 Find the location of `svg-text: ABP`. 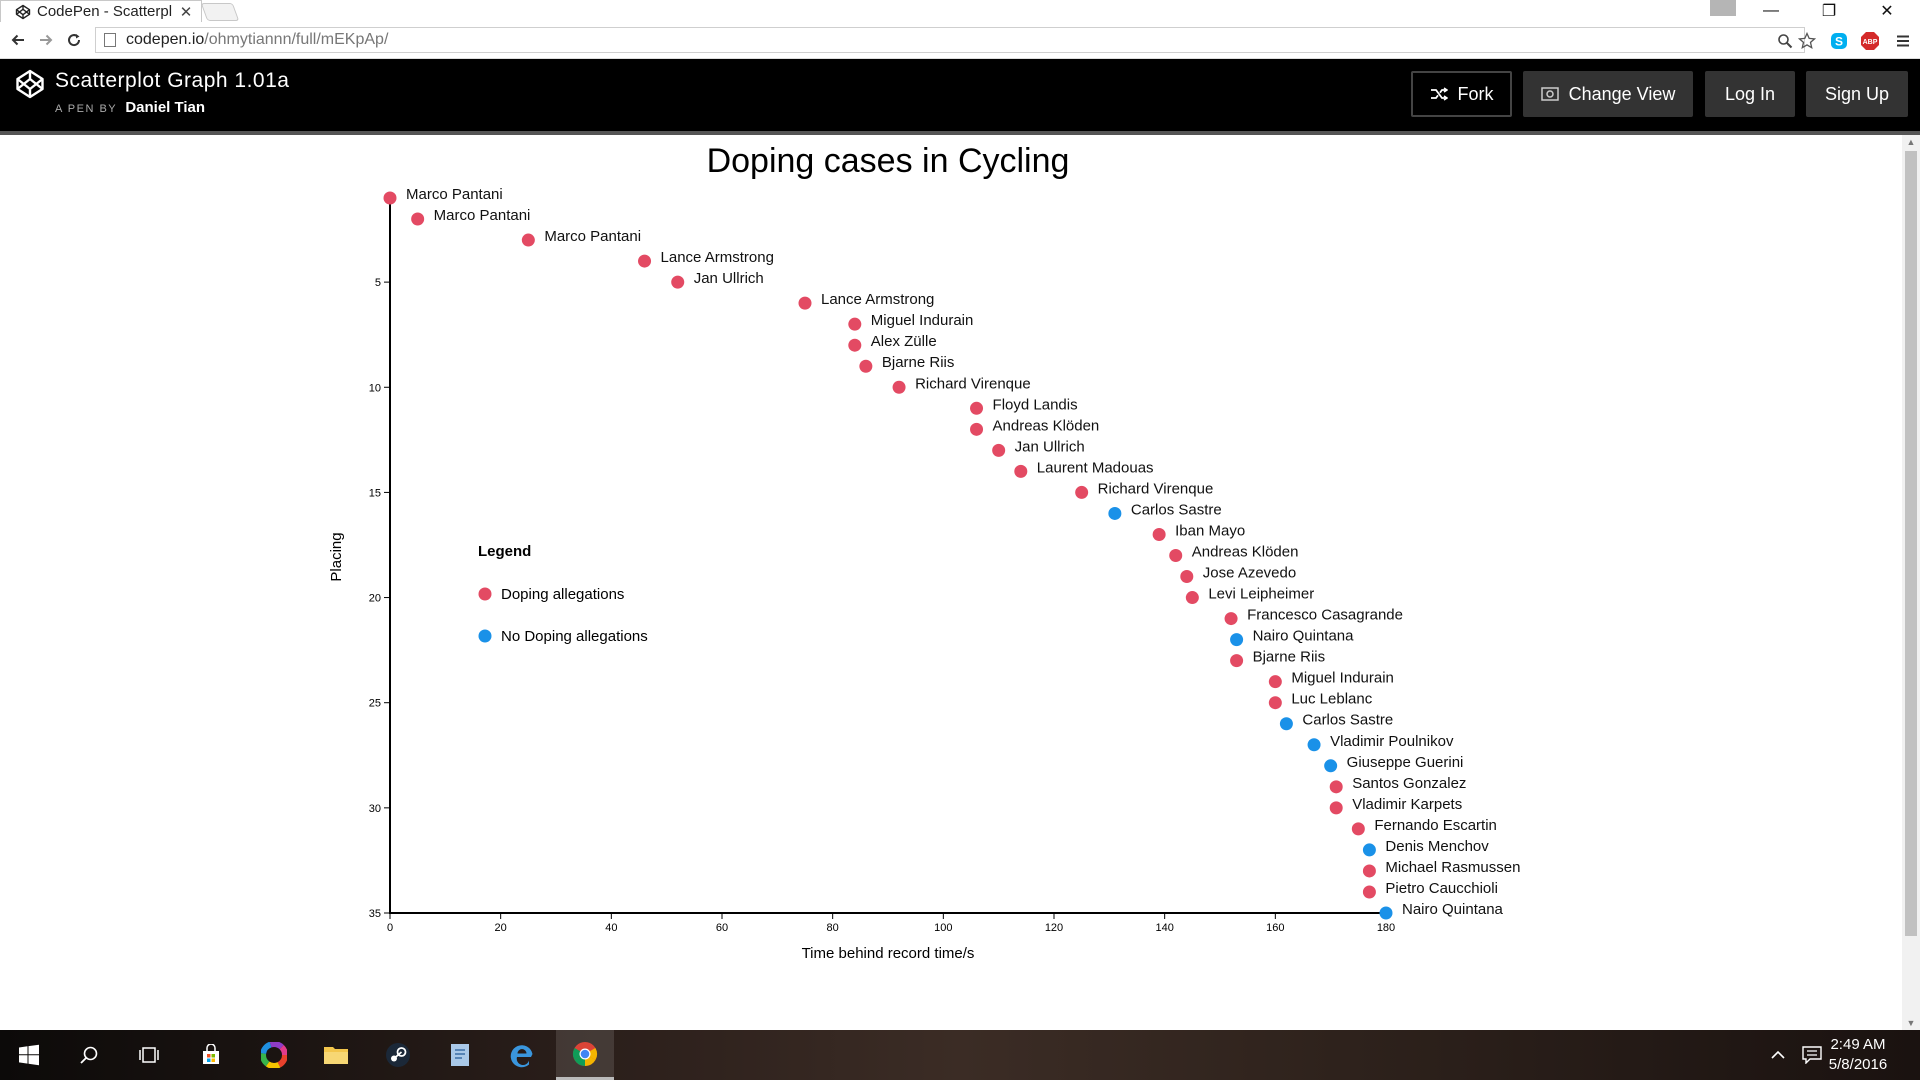

svg-text: ABP is located at coordinates (1870, 42).